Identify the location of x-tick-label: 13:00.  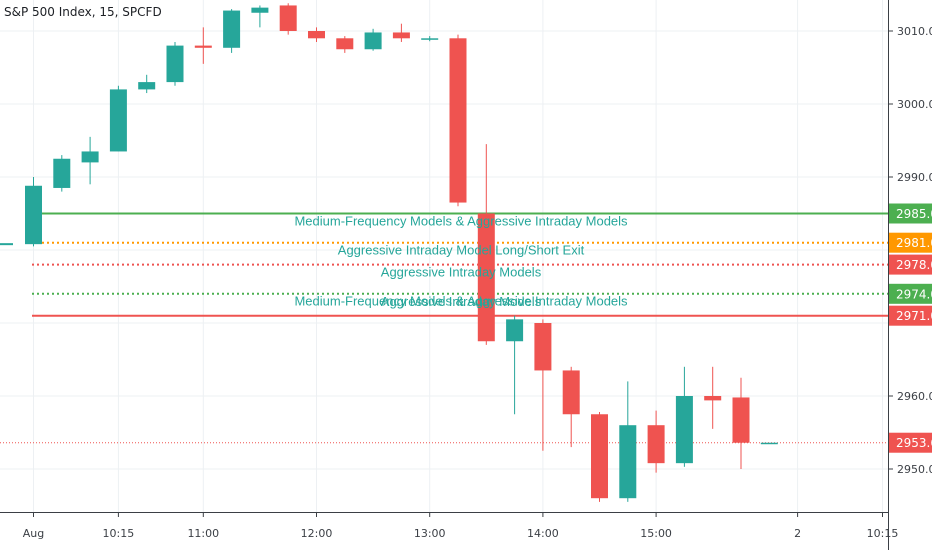
(430, 533).